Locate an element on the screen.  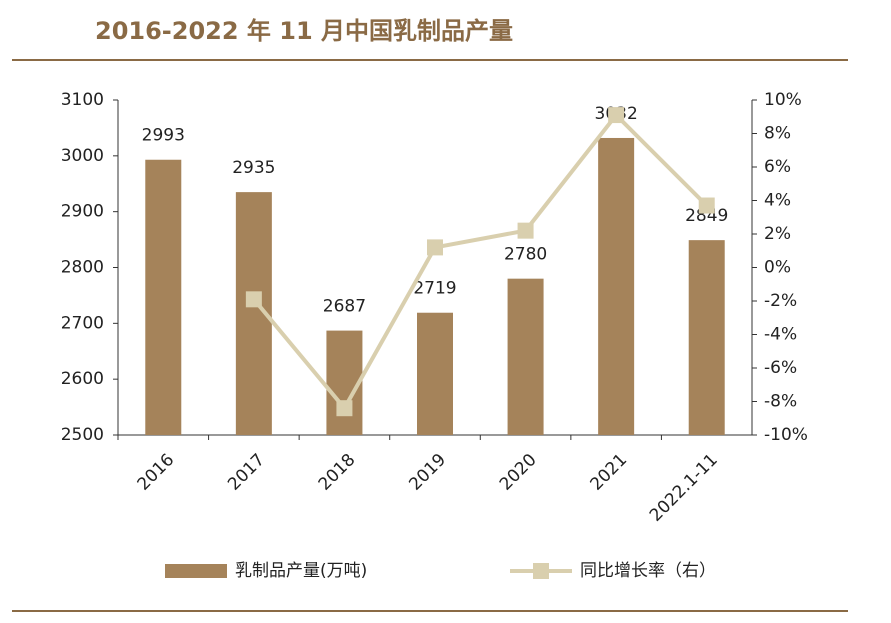
data-label: 2849 is located at coordinates (706, 216).